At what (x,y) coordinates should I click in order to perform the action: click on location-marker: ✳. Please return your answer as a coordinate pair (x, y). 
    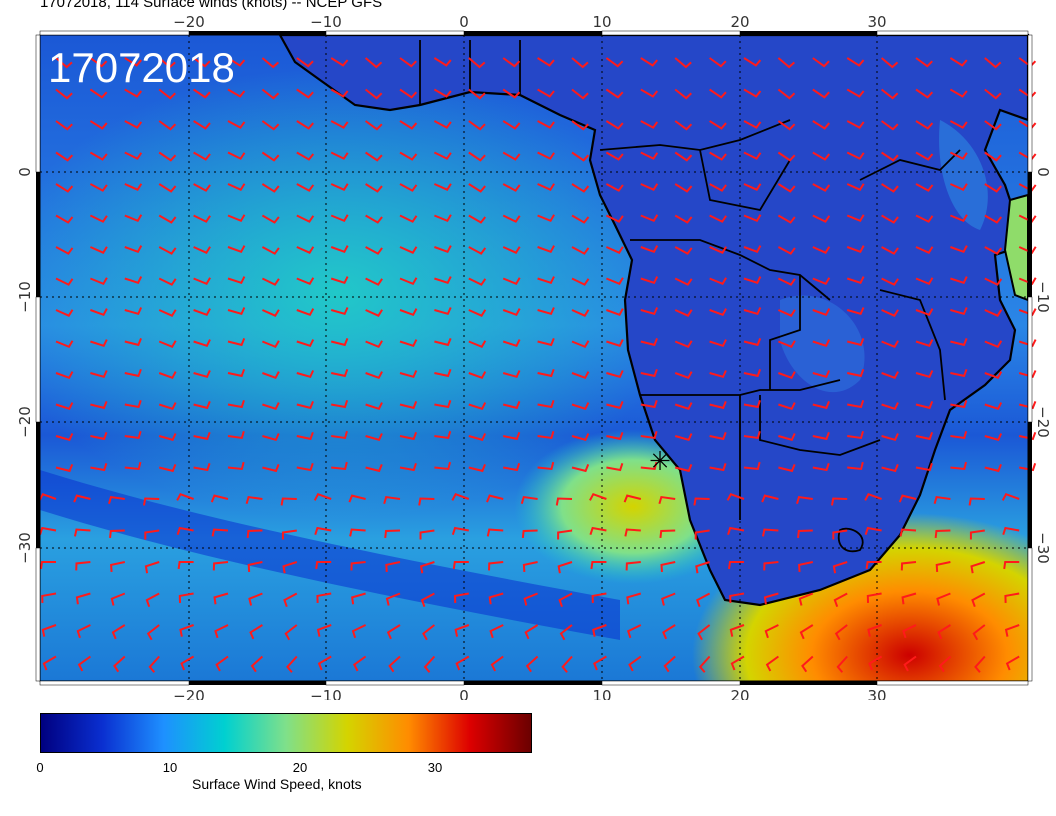
    Looking at the image, I should click on (660, 461).